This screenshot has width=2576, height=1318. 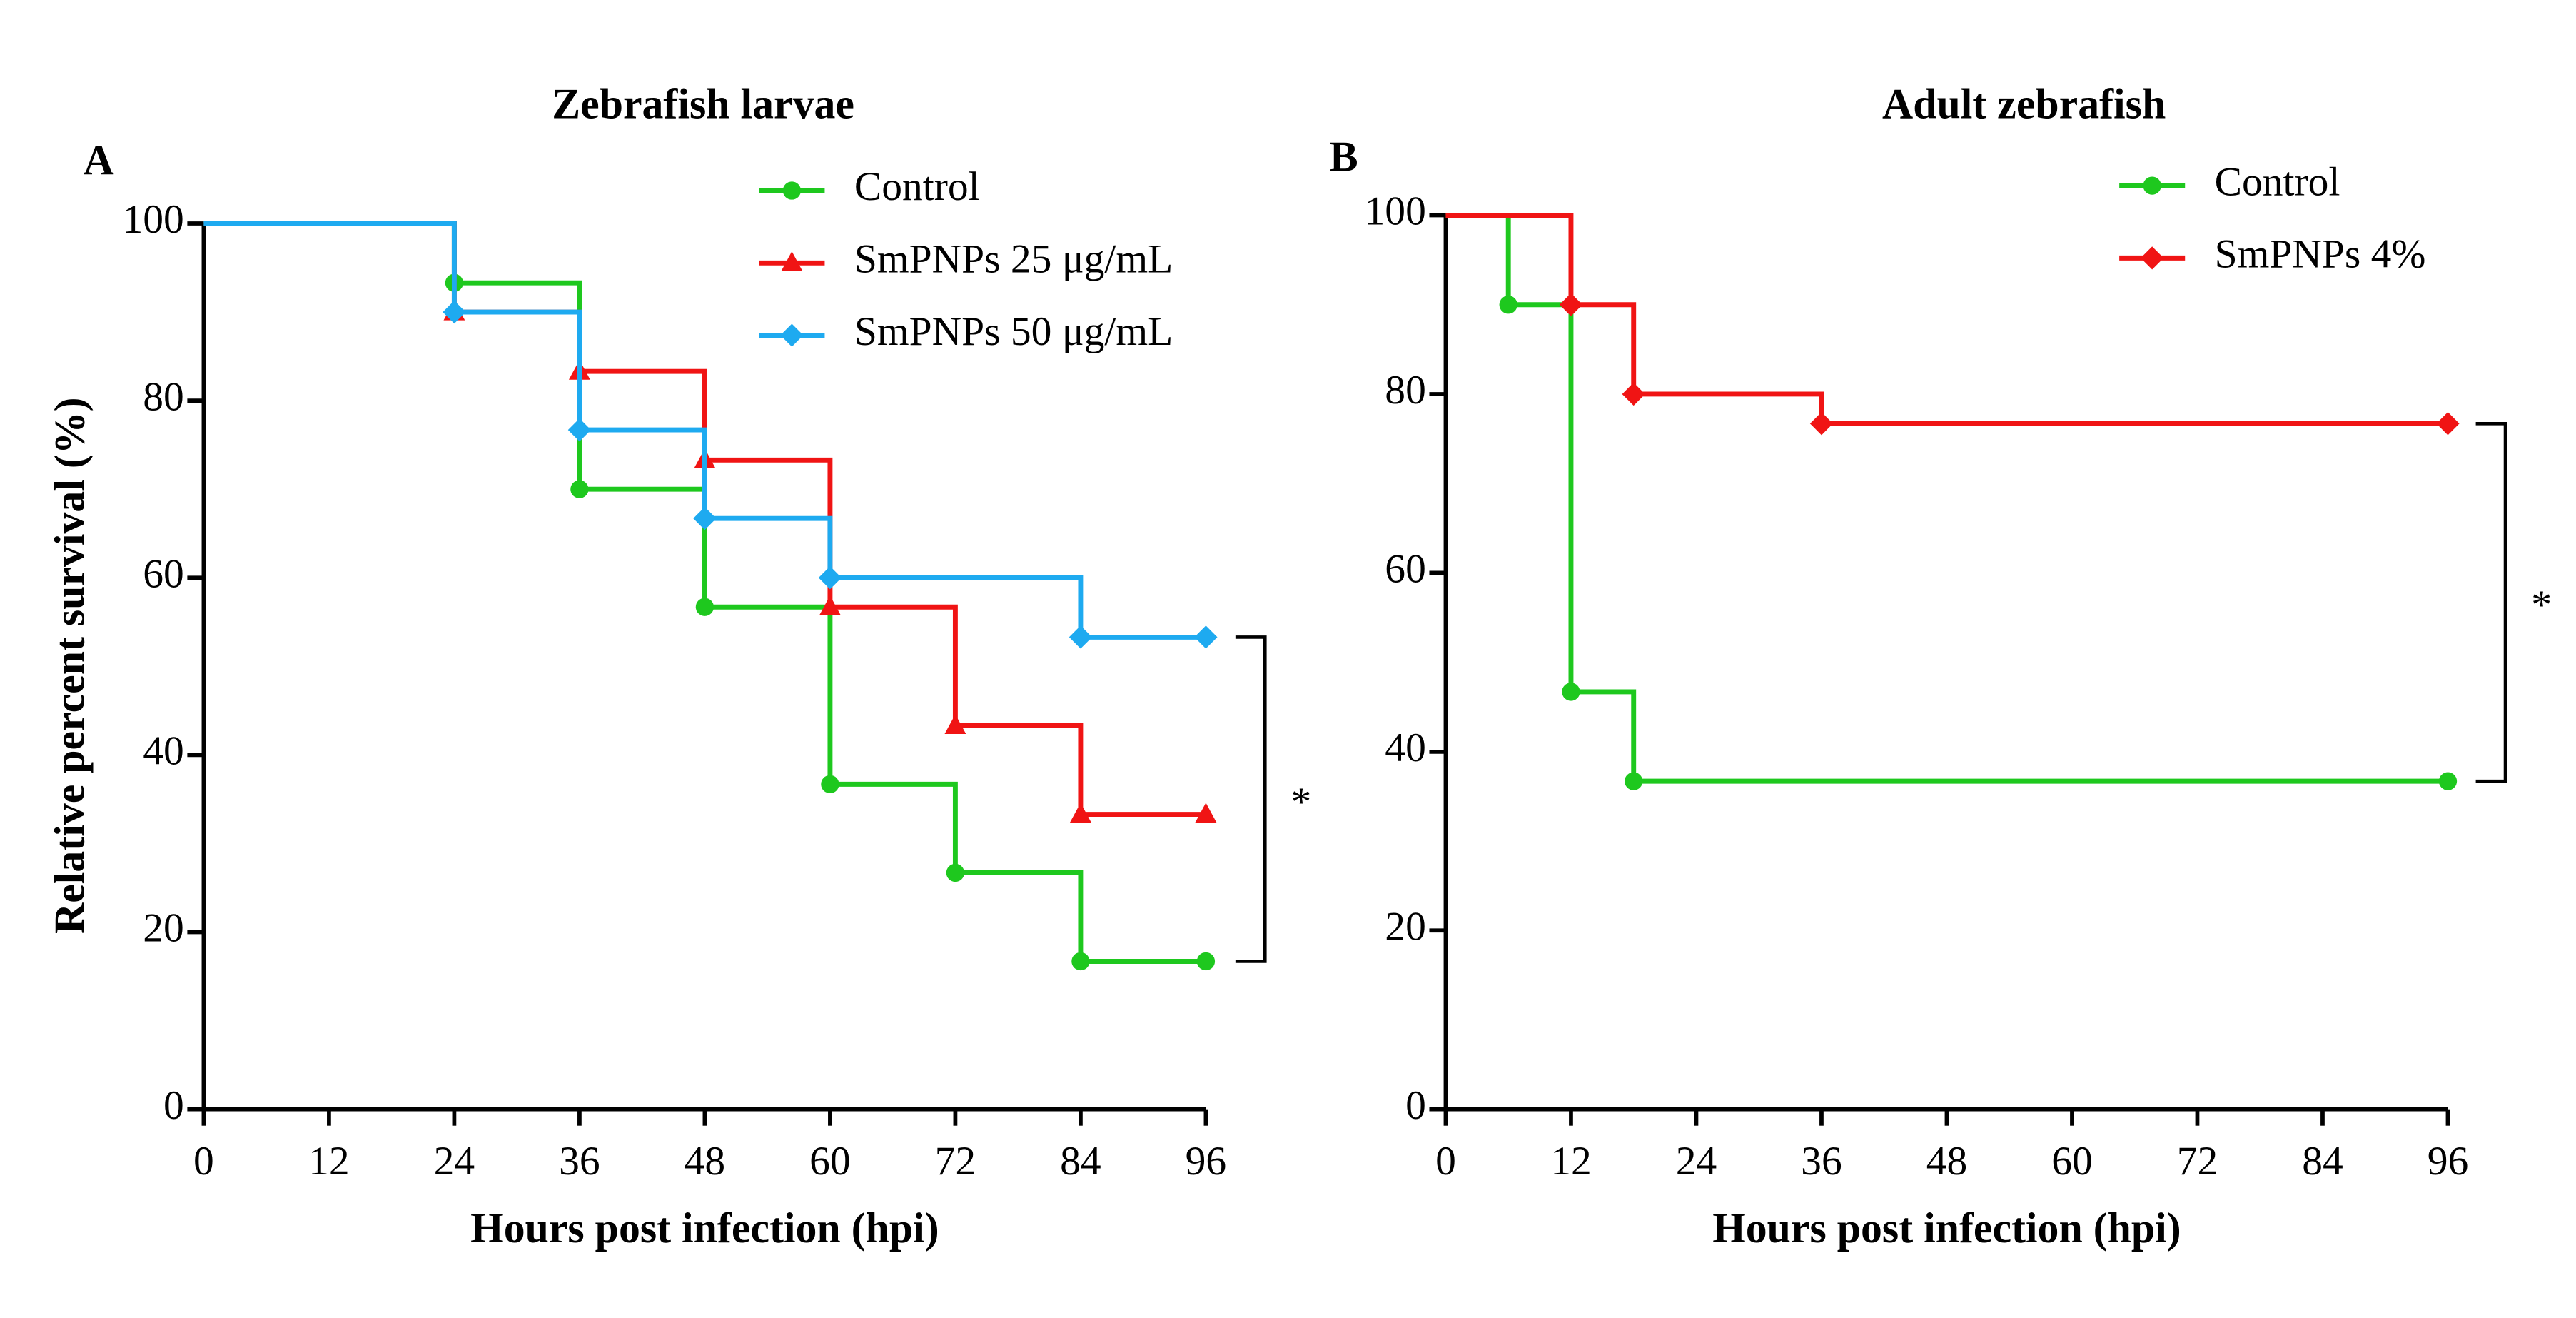 I want to click on legend-label: SmPNPs 50 μg/mL, so click(x=1013, y=331).